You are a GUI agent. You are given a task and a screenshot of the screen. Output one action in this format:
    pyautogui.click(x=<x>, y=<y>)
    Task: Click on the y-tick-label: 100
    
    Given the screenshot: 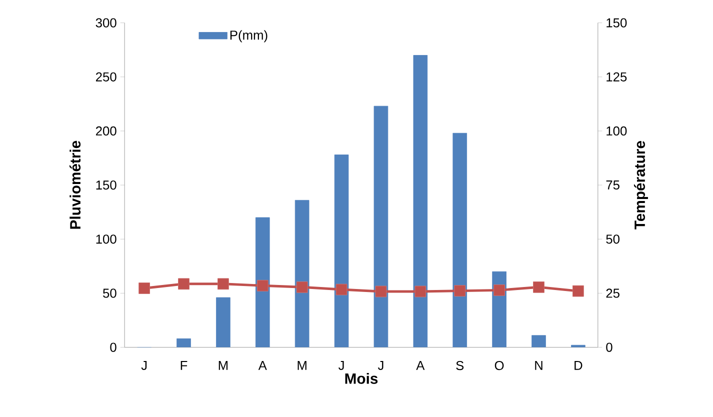 What is the action you would take?
    pyautogui.click(x=106, y=239)
    